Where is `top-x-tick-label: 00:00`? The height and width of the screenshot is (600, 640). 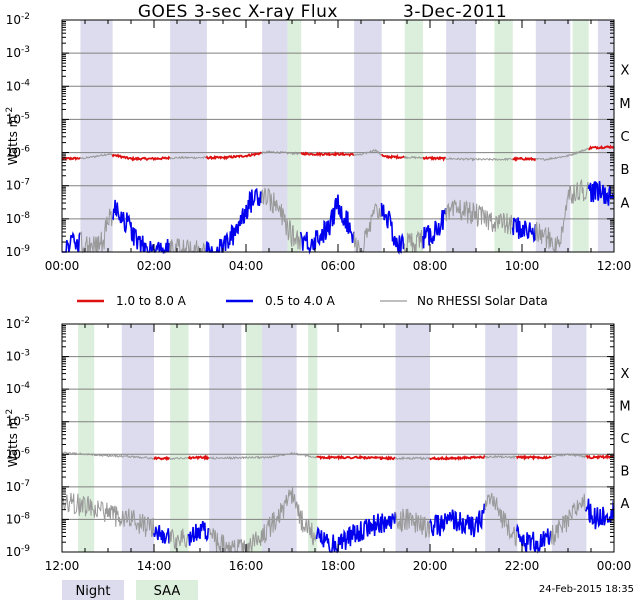
top-x-tick-label: 00:00 is located at coordinates (62, 266).